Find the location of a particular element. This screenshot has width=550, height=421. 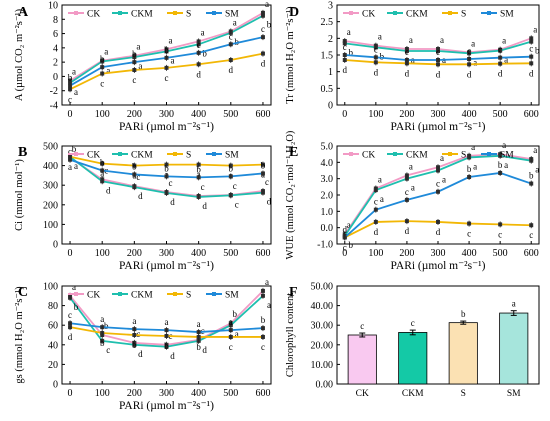

xtick-label-A: 400 is located at coordinates (198, 114).